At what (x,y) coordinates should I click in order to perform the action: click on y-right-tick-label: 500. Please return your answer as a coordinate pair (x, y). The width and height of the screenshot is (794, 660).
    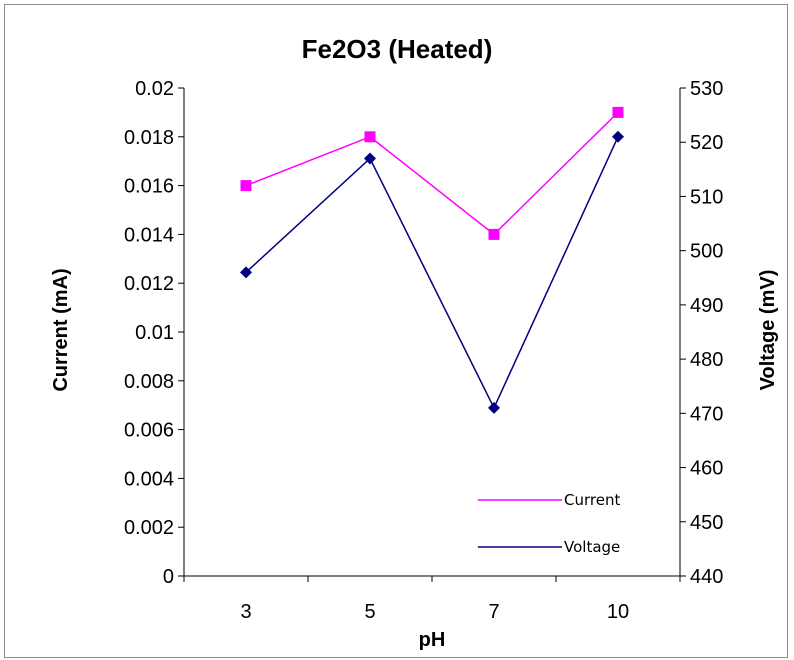
    Looking at the image, I should click on (706, 252).